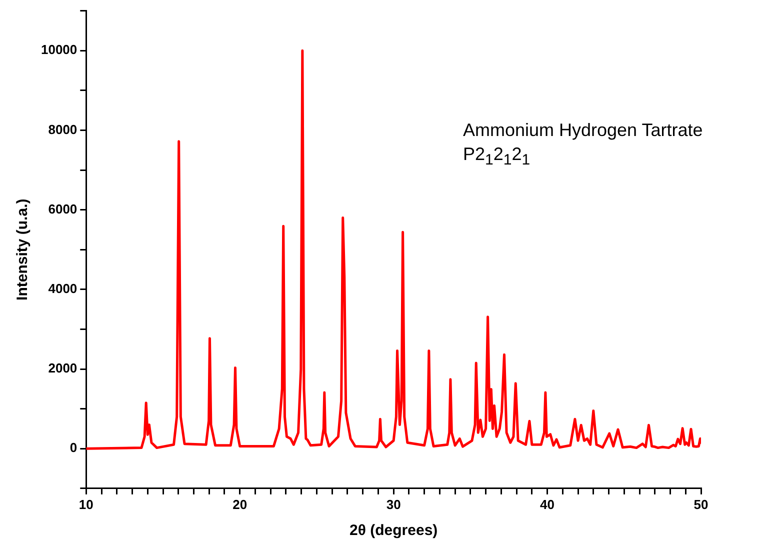 The height and width of the screenshot is (546, 759). What do you see at coordinates (583, 130) in the screenshot?
I see `annotation: Ammonium Hydrogen Tartrate` at bounding box center [583, 130].